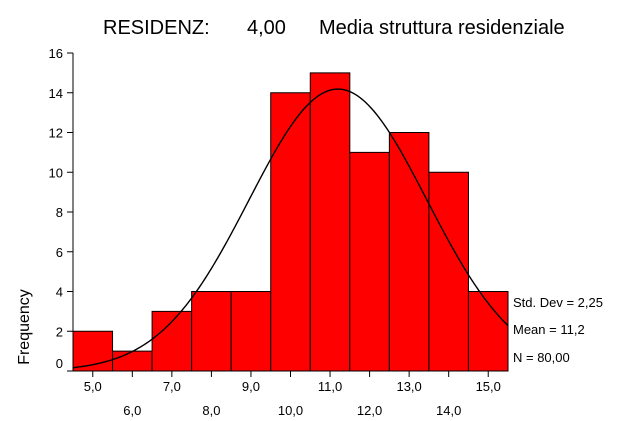 This screenshot has height=421, width=630. Describe the element at coordinates (56, 93) in the screenshot. I see `y-tick-label: 14` at that location.